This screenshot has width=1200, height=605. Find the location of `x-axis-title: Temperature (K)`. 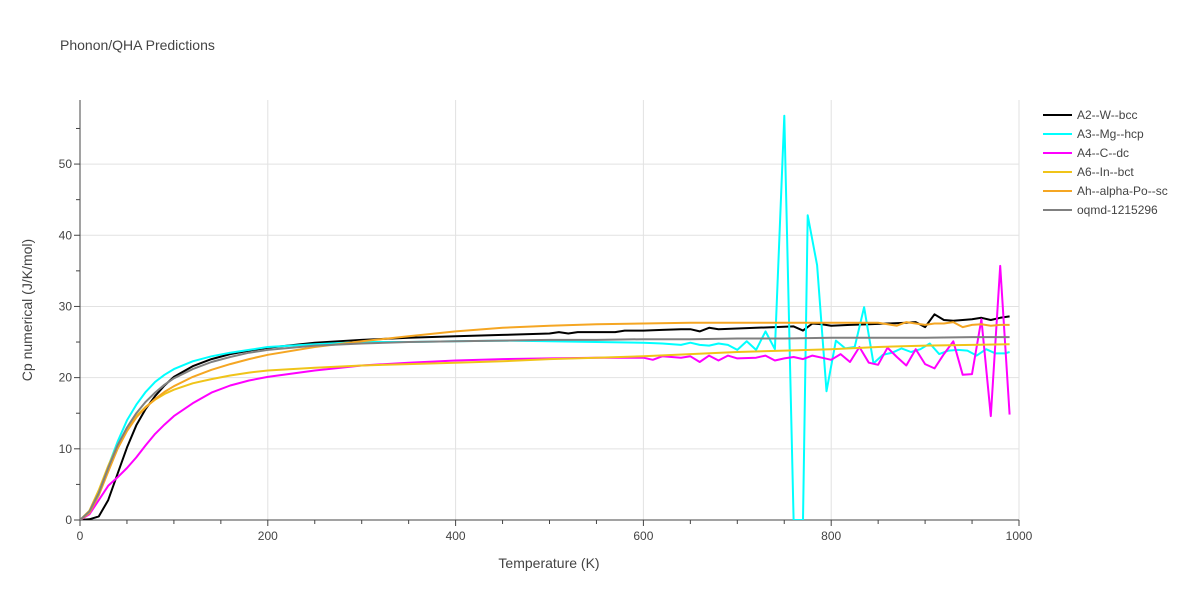

x-axis-title: Temperature (K) is located at coordinates (548, 563).